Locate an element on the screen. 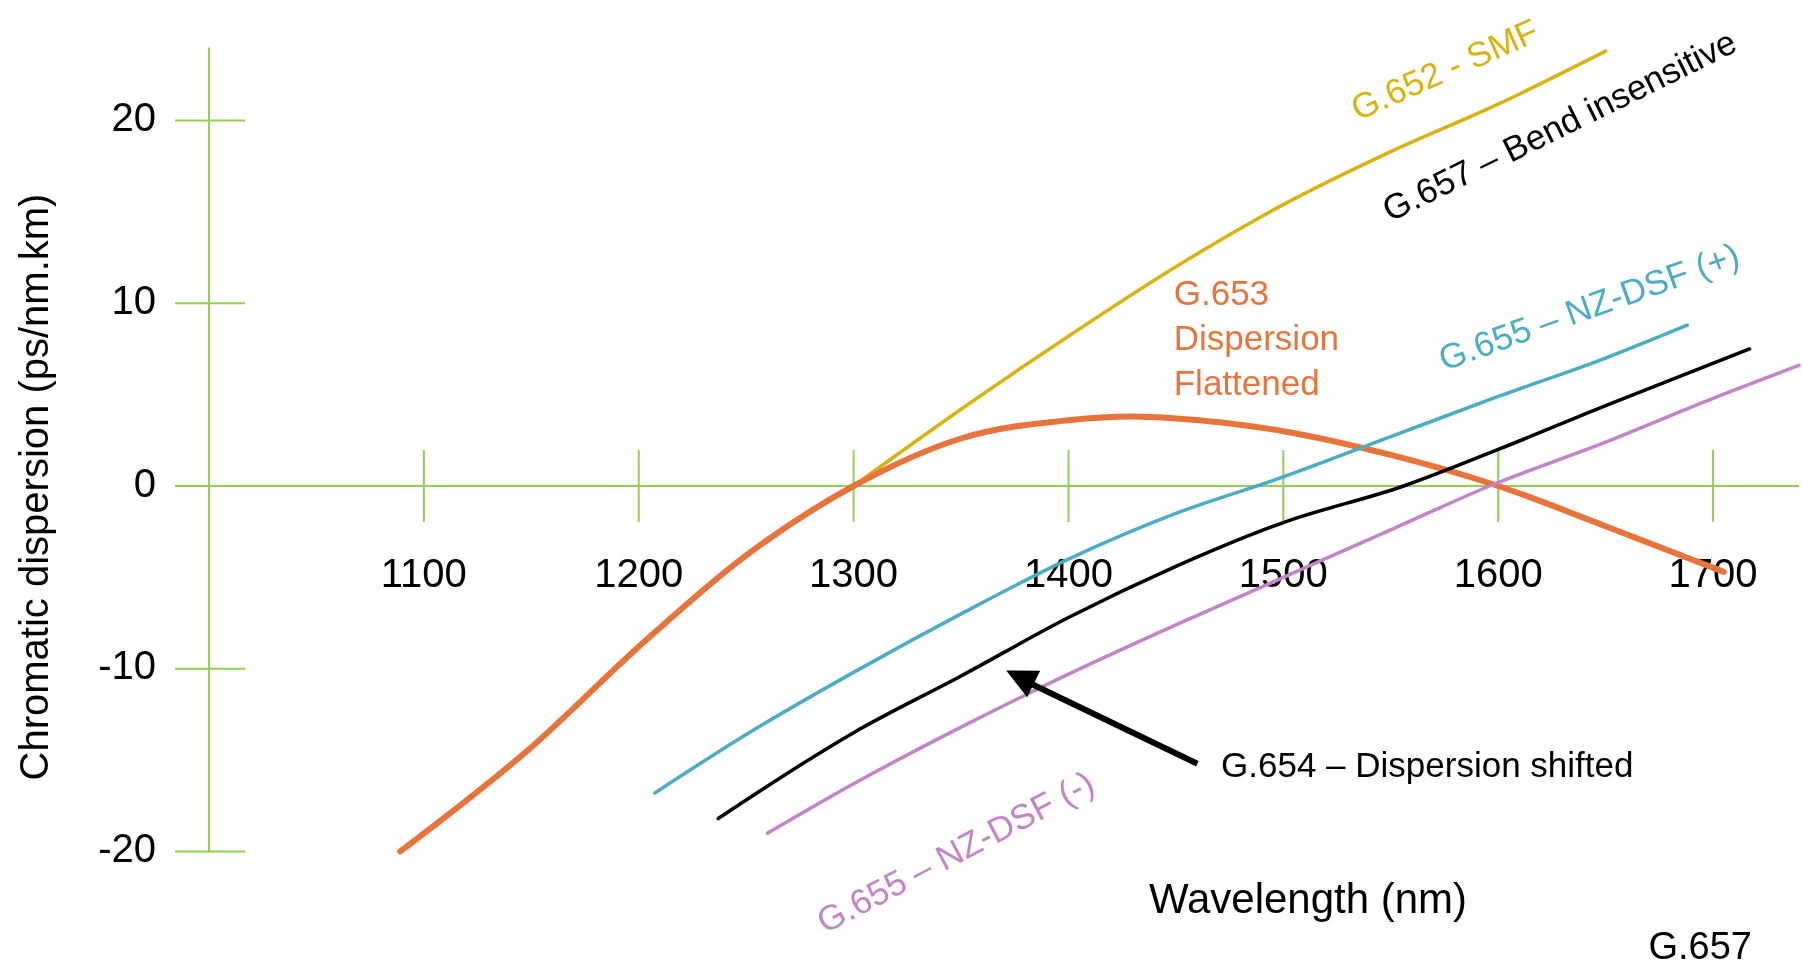  x-tick-label: 1400 is located at coordinates (1068, 572).